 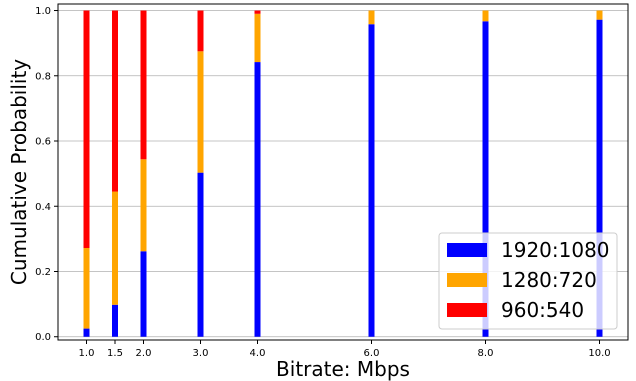 What do you see at coordinates (43, 11) in the screenshot?
I see `y-tick-label: 1.0` at bounding box center [43, 11].